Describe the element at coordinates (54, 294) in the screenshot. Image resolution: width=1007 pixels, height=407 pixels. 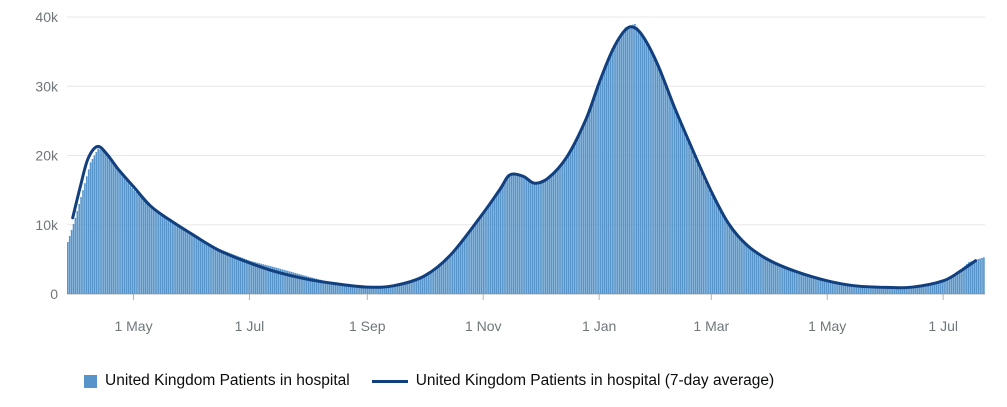
I see `y-tick-label: 0` at that location.